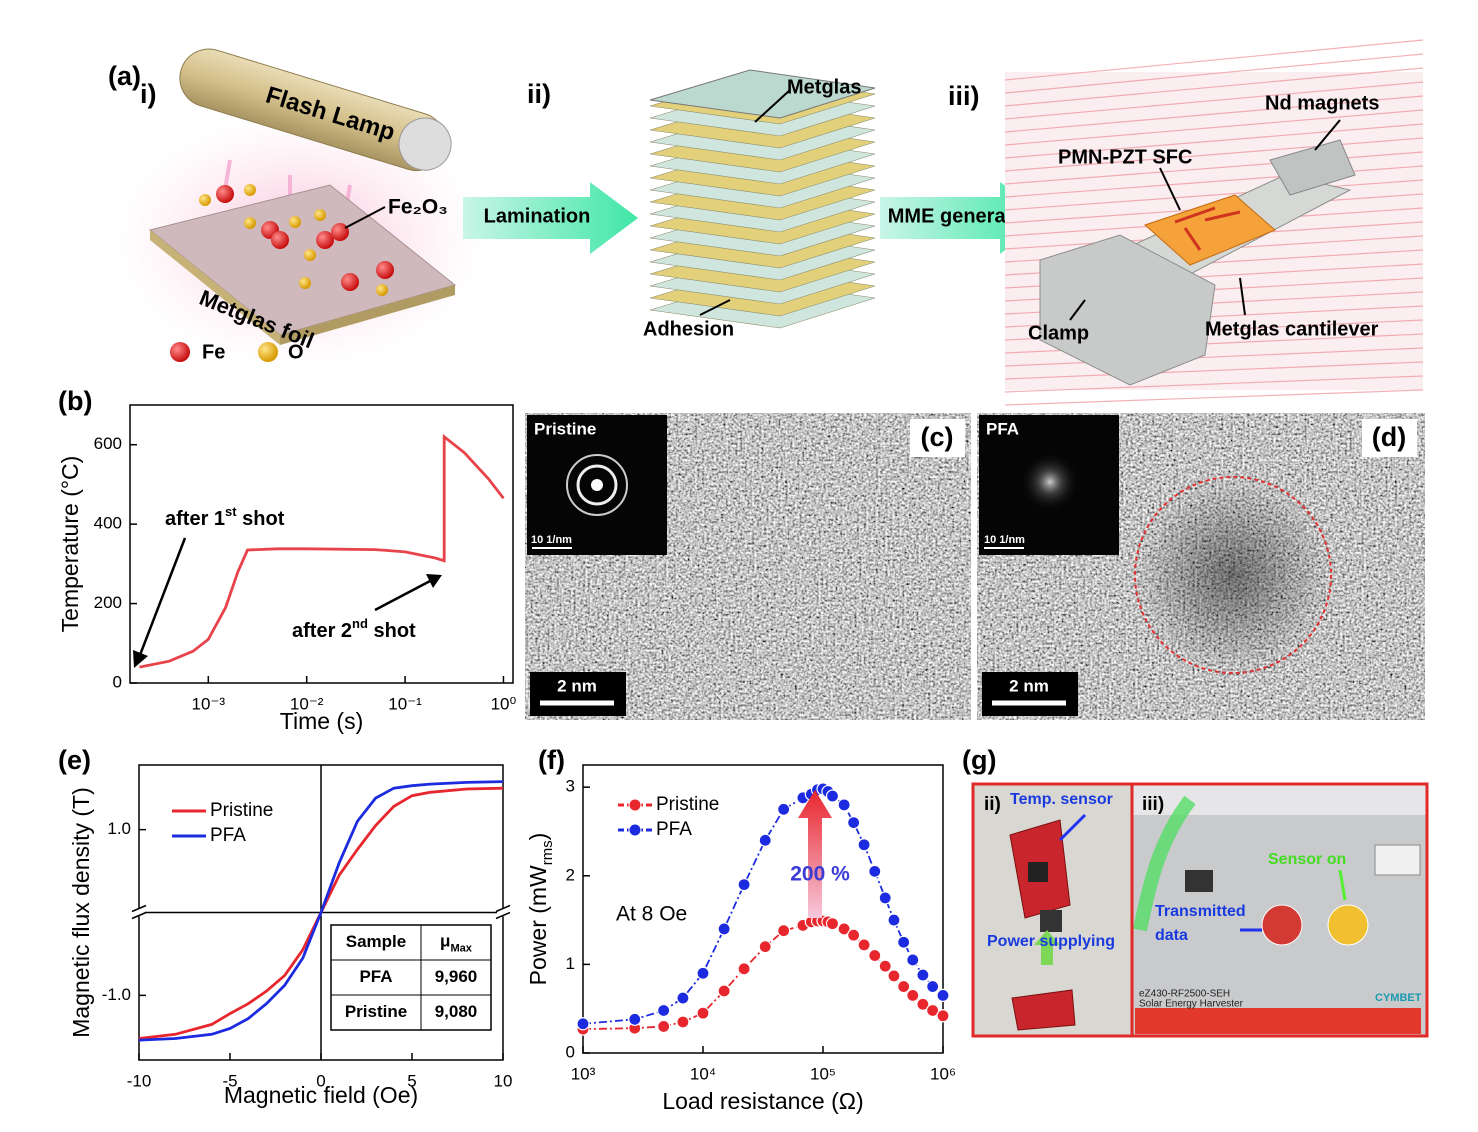 This screenshot has height=1132, width=1478. I want to click on electrodes, so click(1207, 228).